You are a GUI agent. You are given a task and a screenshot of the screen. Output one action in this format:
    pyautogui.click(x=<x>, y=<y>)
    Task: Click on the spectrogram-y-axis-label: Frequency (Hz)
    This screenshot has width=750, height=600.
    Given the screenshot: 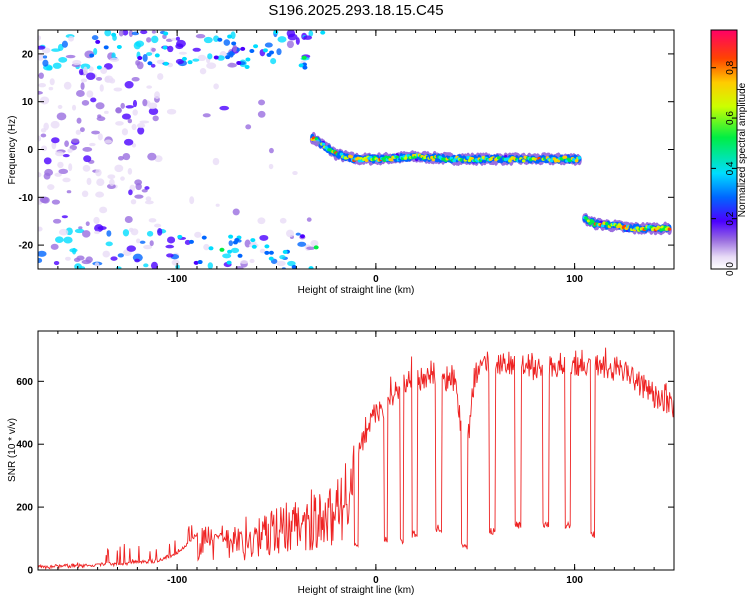 What is the action you would take?
    pyautogui.click(x=12, y=150)
    